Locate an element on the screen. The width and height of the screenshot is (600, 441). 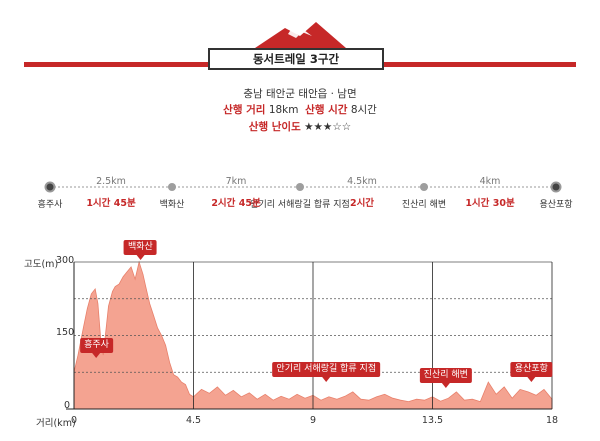
x-tick-label: 4.5 is located at coordinates (193, 420).